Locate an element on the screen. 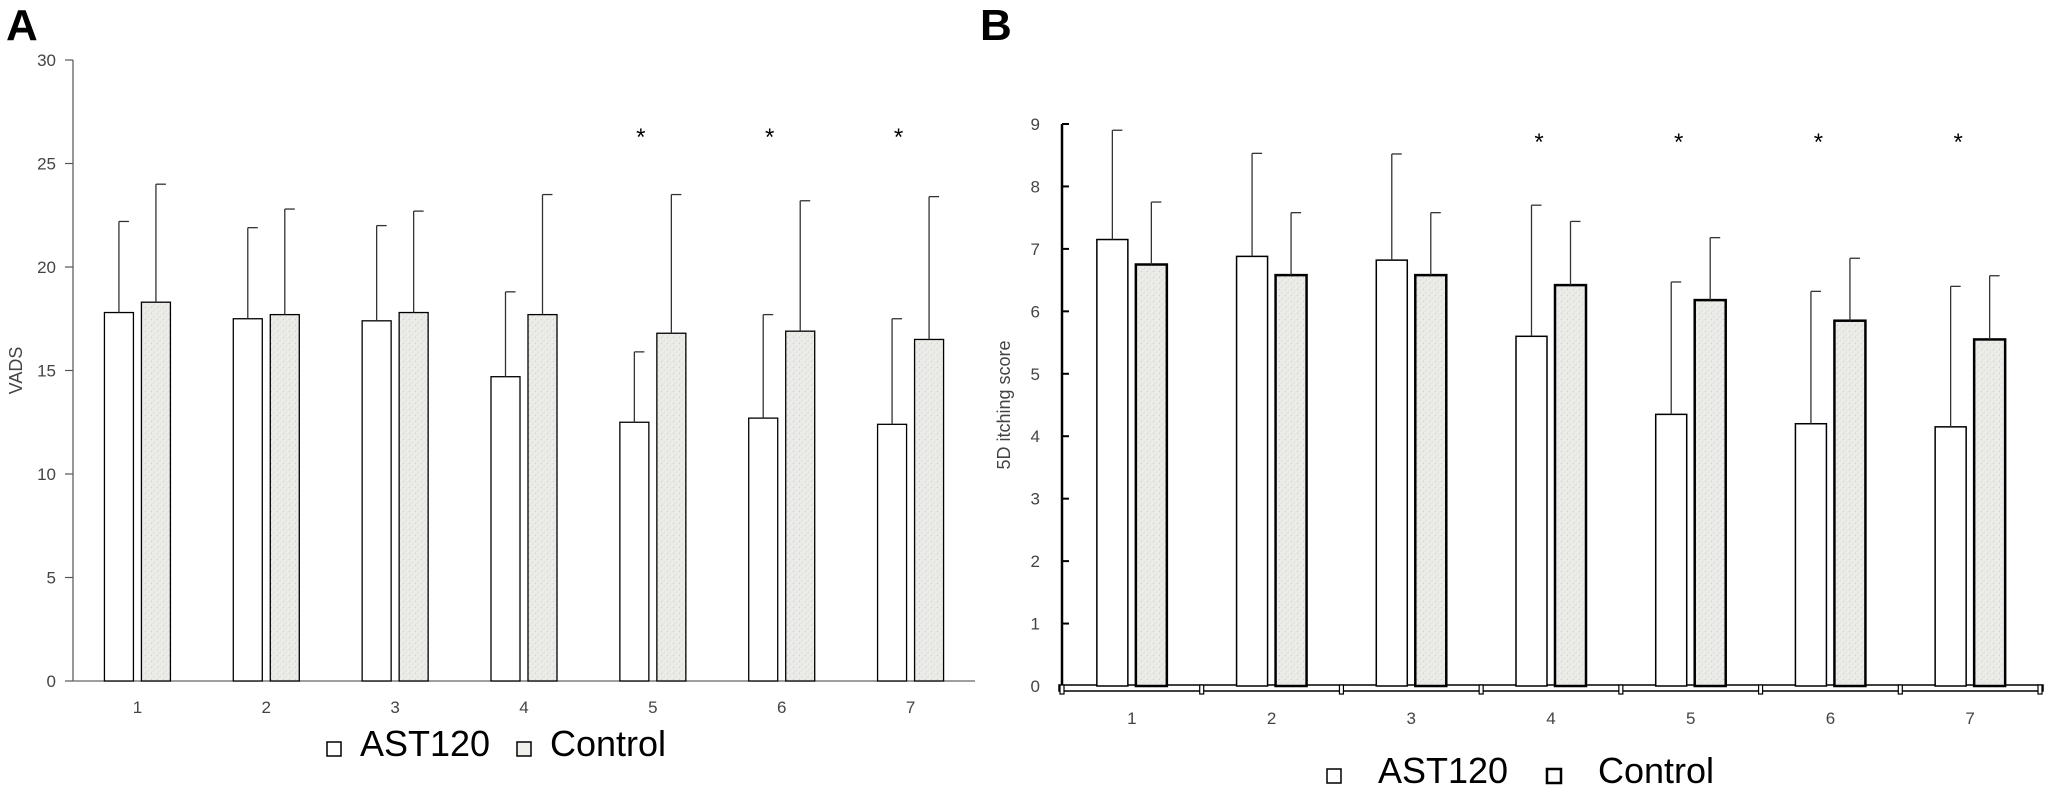 This screenshot has width=2050, height=791. y-axis-label: 5D itching score is located at coordinates (1004, 404).